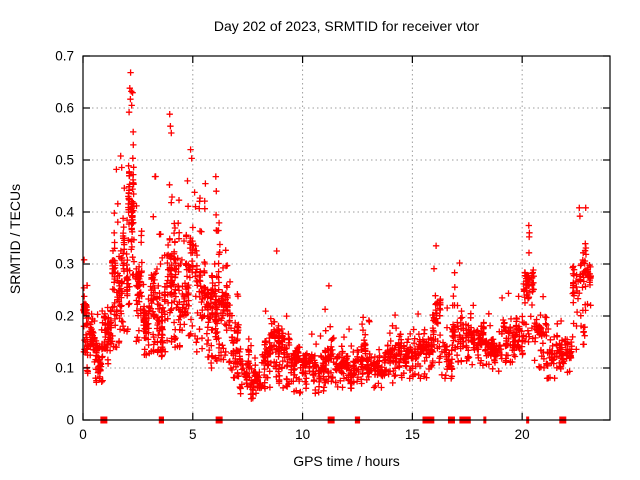 Image resolution: width=640 pixels, height=480 pixels. I want to click on y-tick-label: 0.1, so click(64, 368).